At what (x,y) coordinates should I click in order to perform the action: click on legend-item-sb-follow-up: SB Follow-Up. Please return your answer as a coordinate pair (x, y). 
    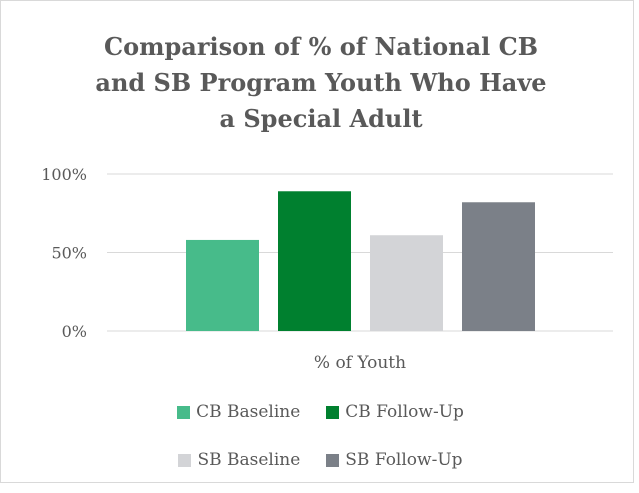
    Looking at the image, I should click on (394, 460).